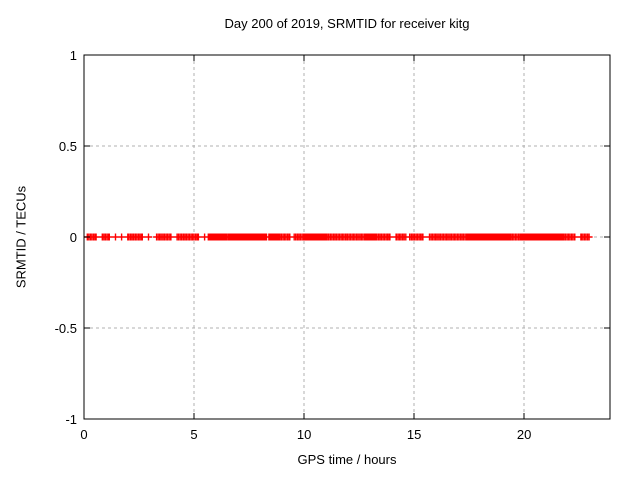 The image size is (640, 480). What do you see at coordinates (73, 237) in the screenshot?
I see `y-tick-label: 0` at bounding box center [73, 237].